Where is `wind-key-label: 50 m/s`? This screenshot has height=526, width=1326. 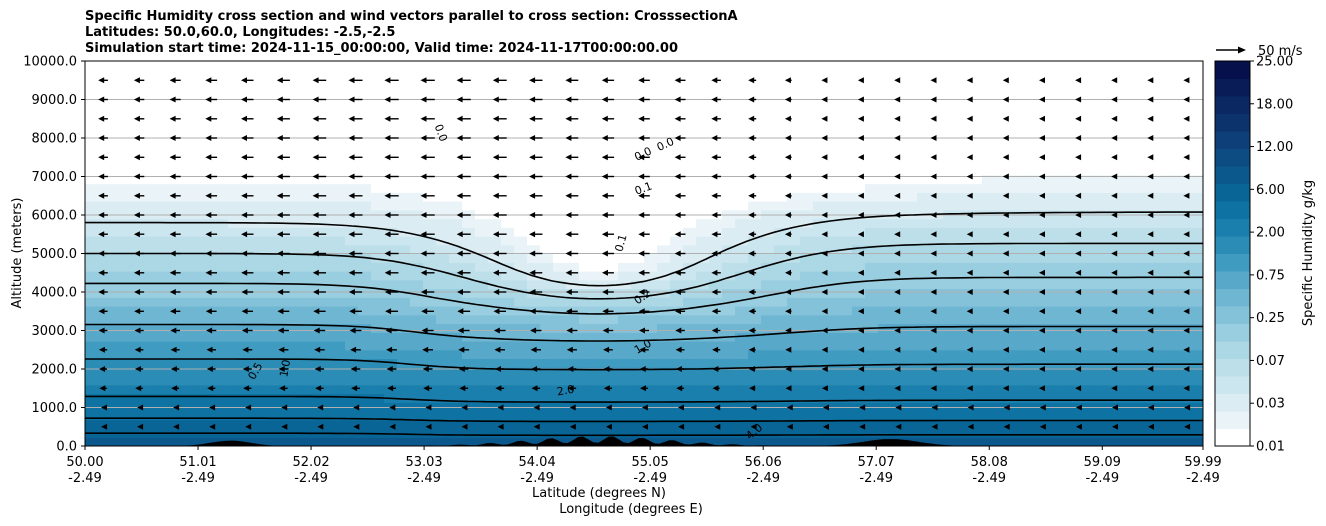
wind-key-label: 50 m/s is located at coordinates (1280, 51).